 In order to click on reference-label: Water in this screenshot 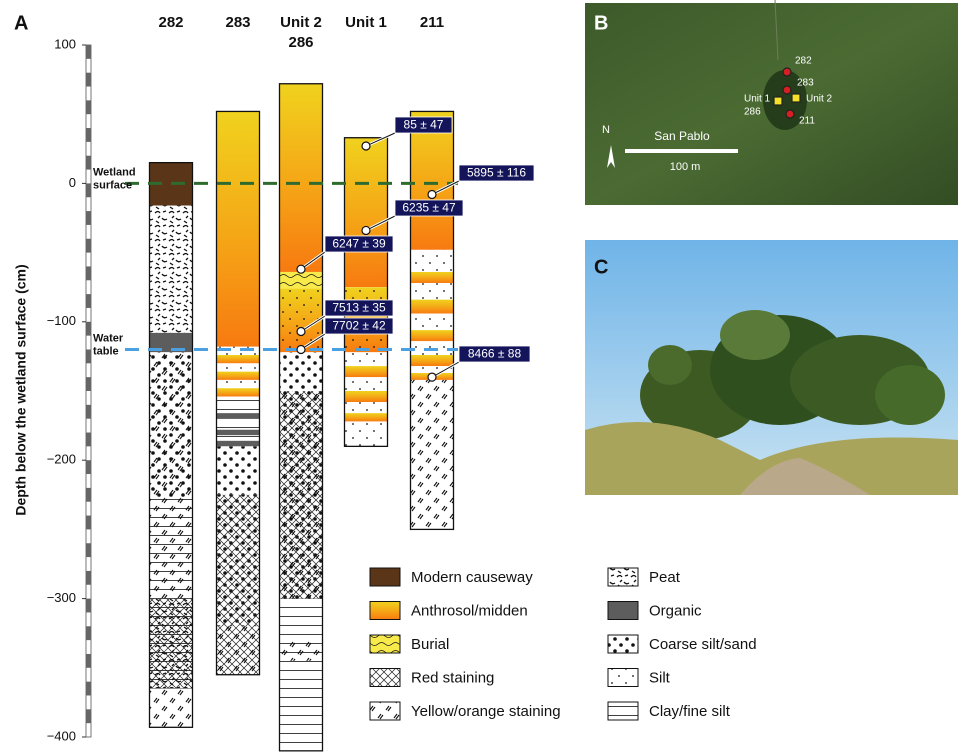, I will do `click(108, 338)`.